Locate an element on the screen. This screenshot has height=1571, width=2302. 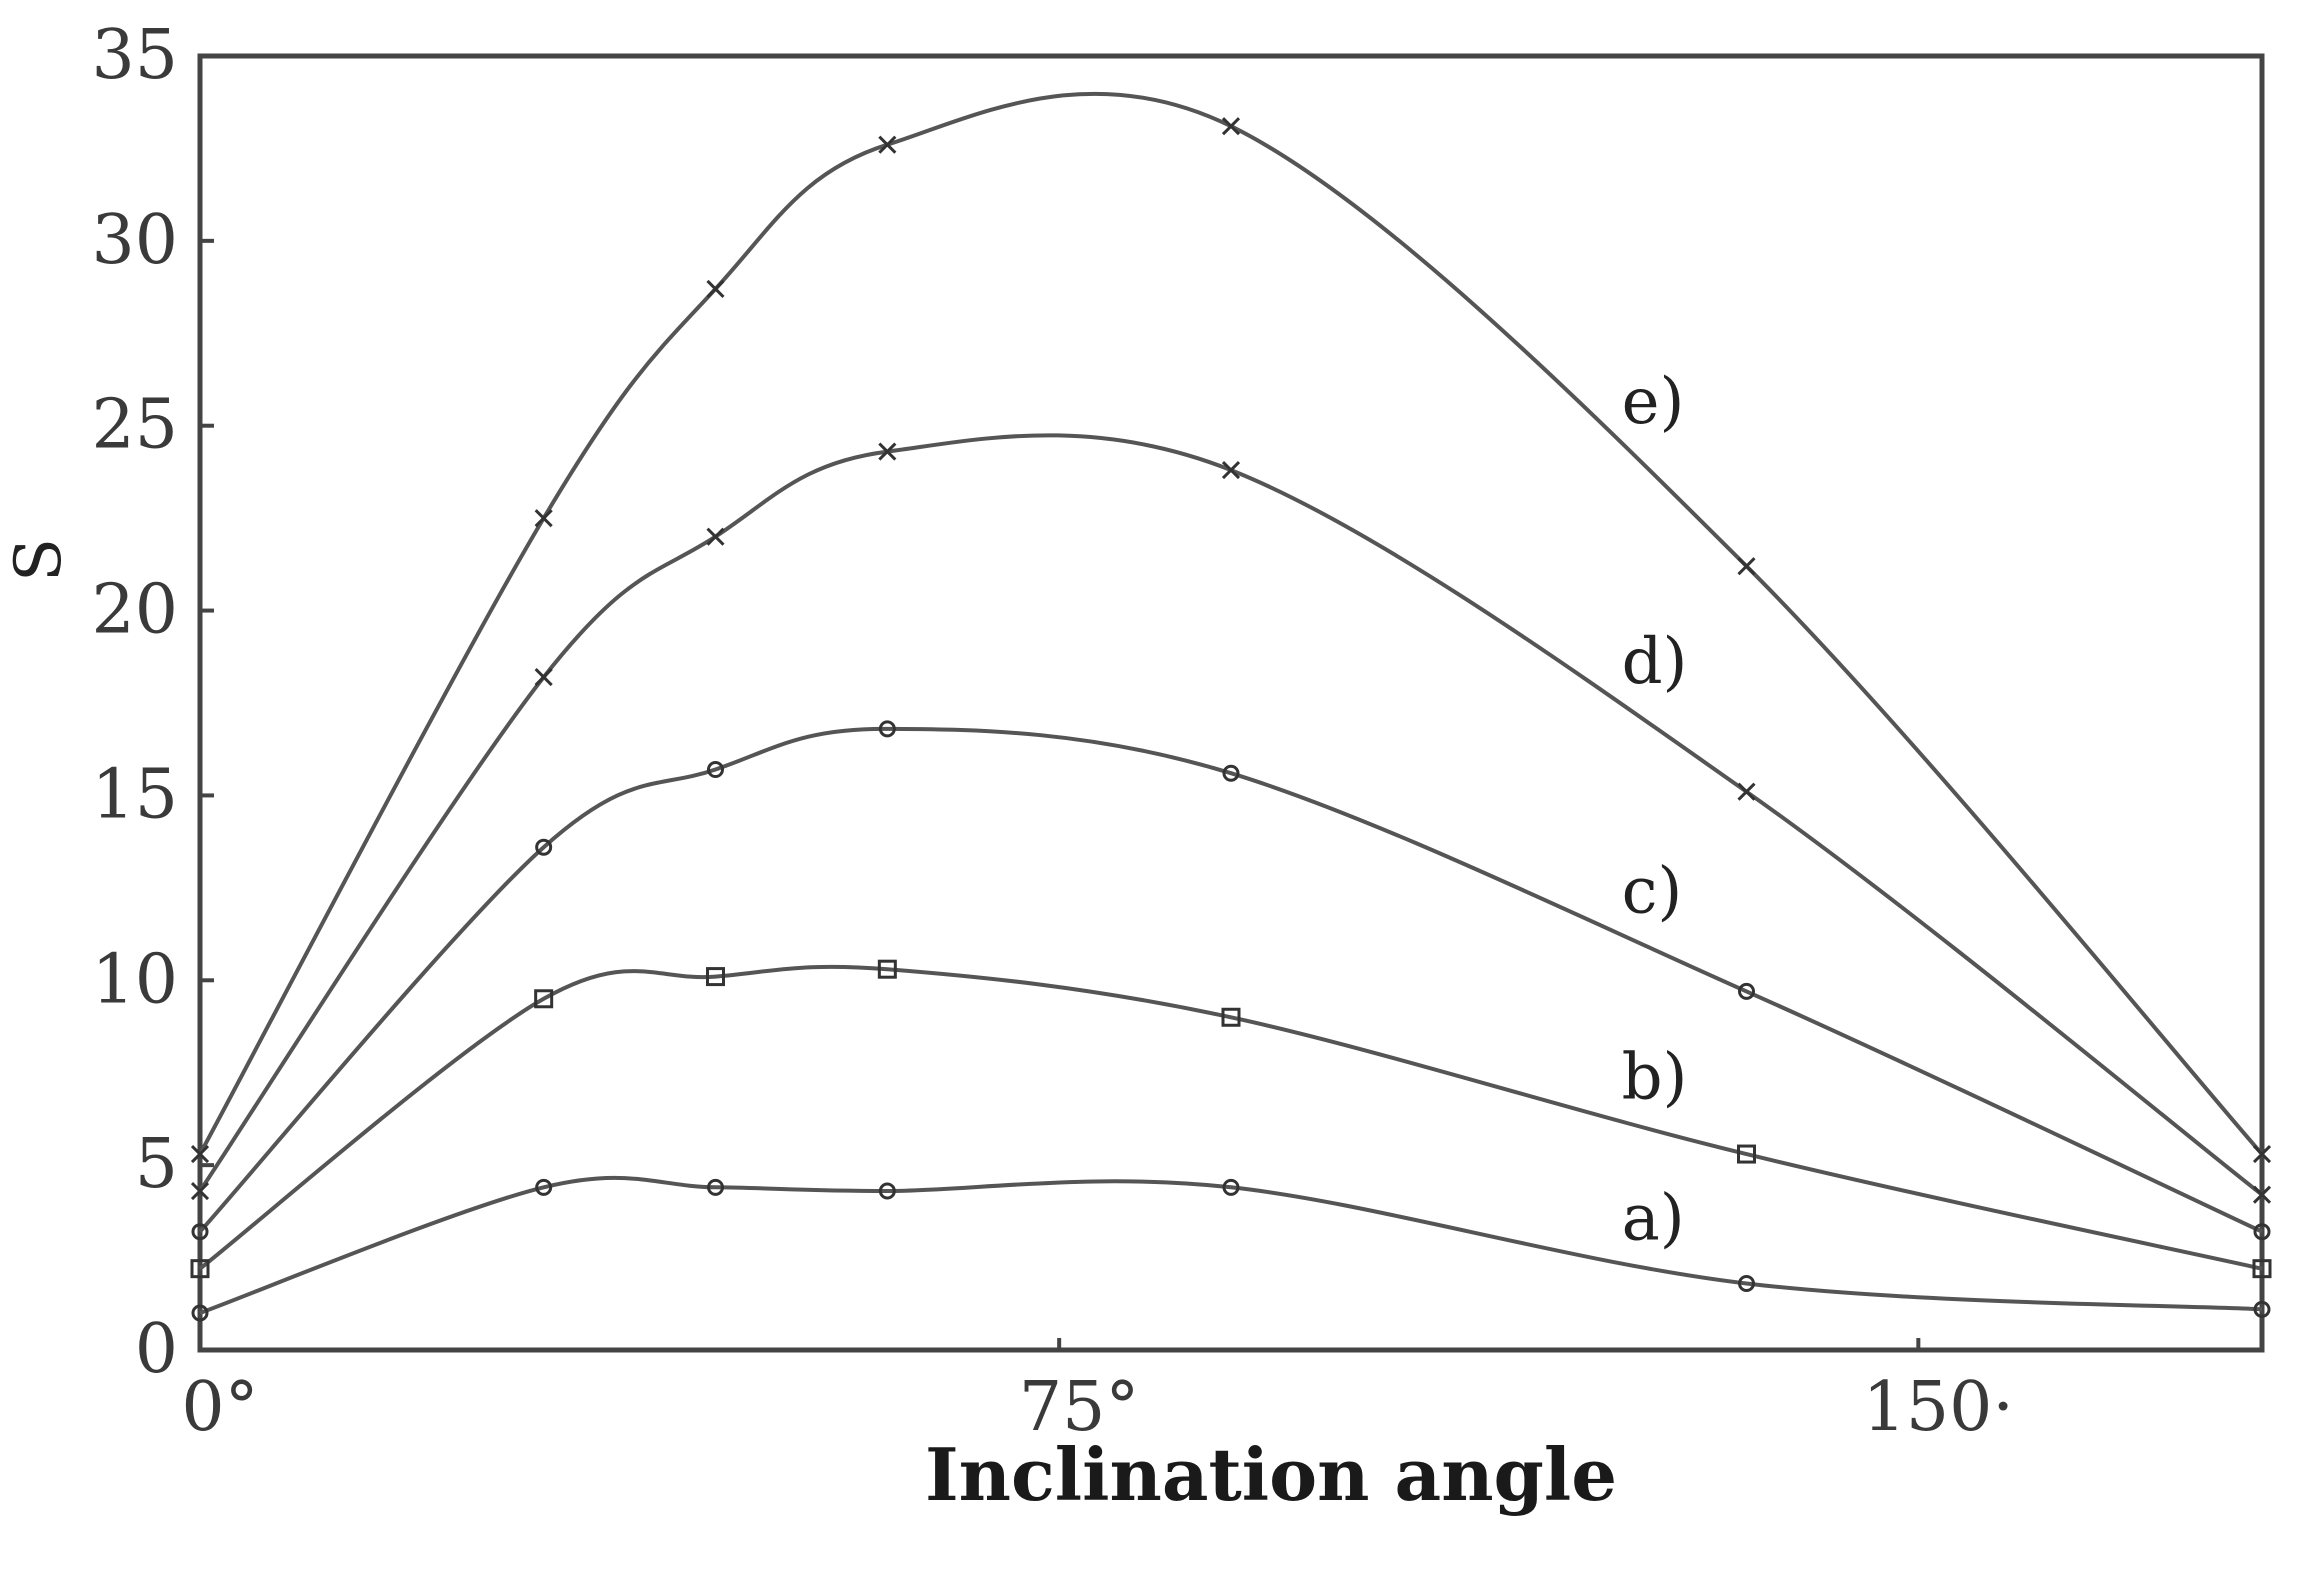
x-tick-label: 150· is located at coordinates (1938, 1407).